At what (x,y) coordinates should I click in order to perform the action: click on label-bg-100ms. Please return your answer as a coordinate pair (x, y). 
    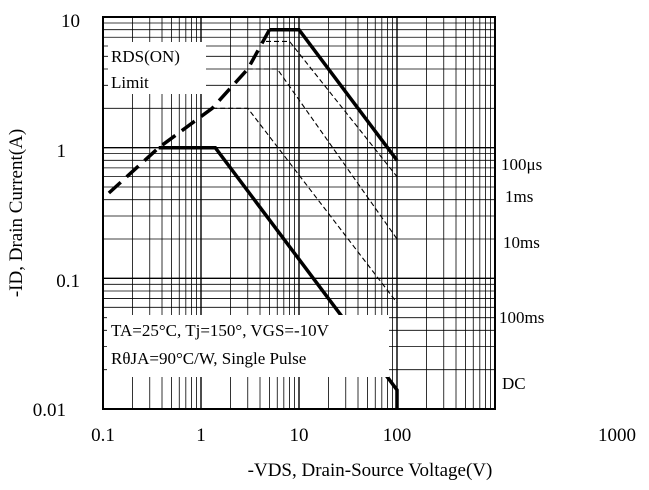
    Looking at the image, I should click on (527, 317).